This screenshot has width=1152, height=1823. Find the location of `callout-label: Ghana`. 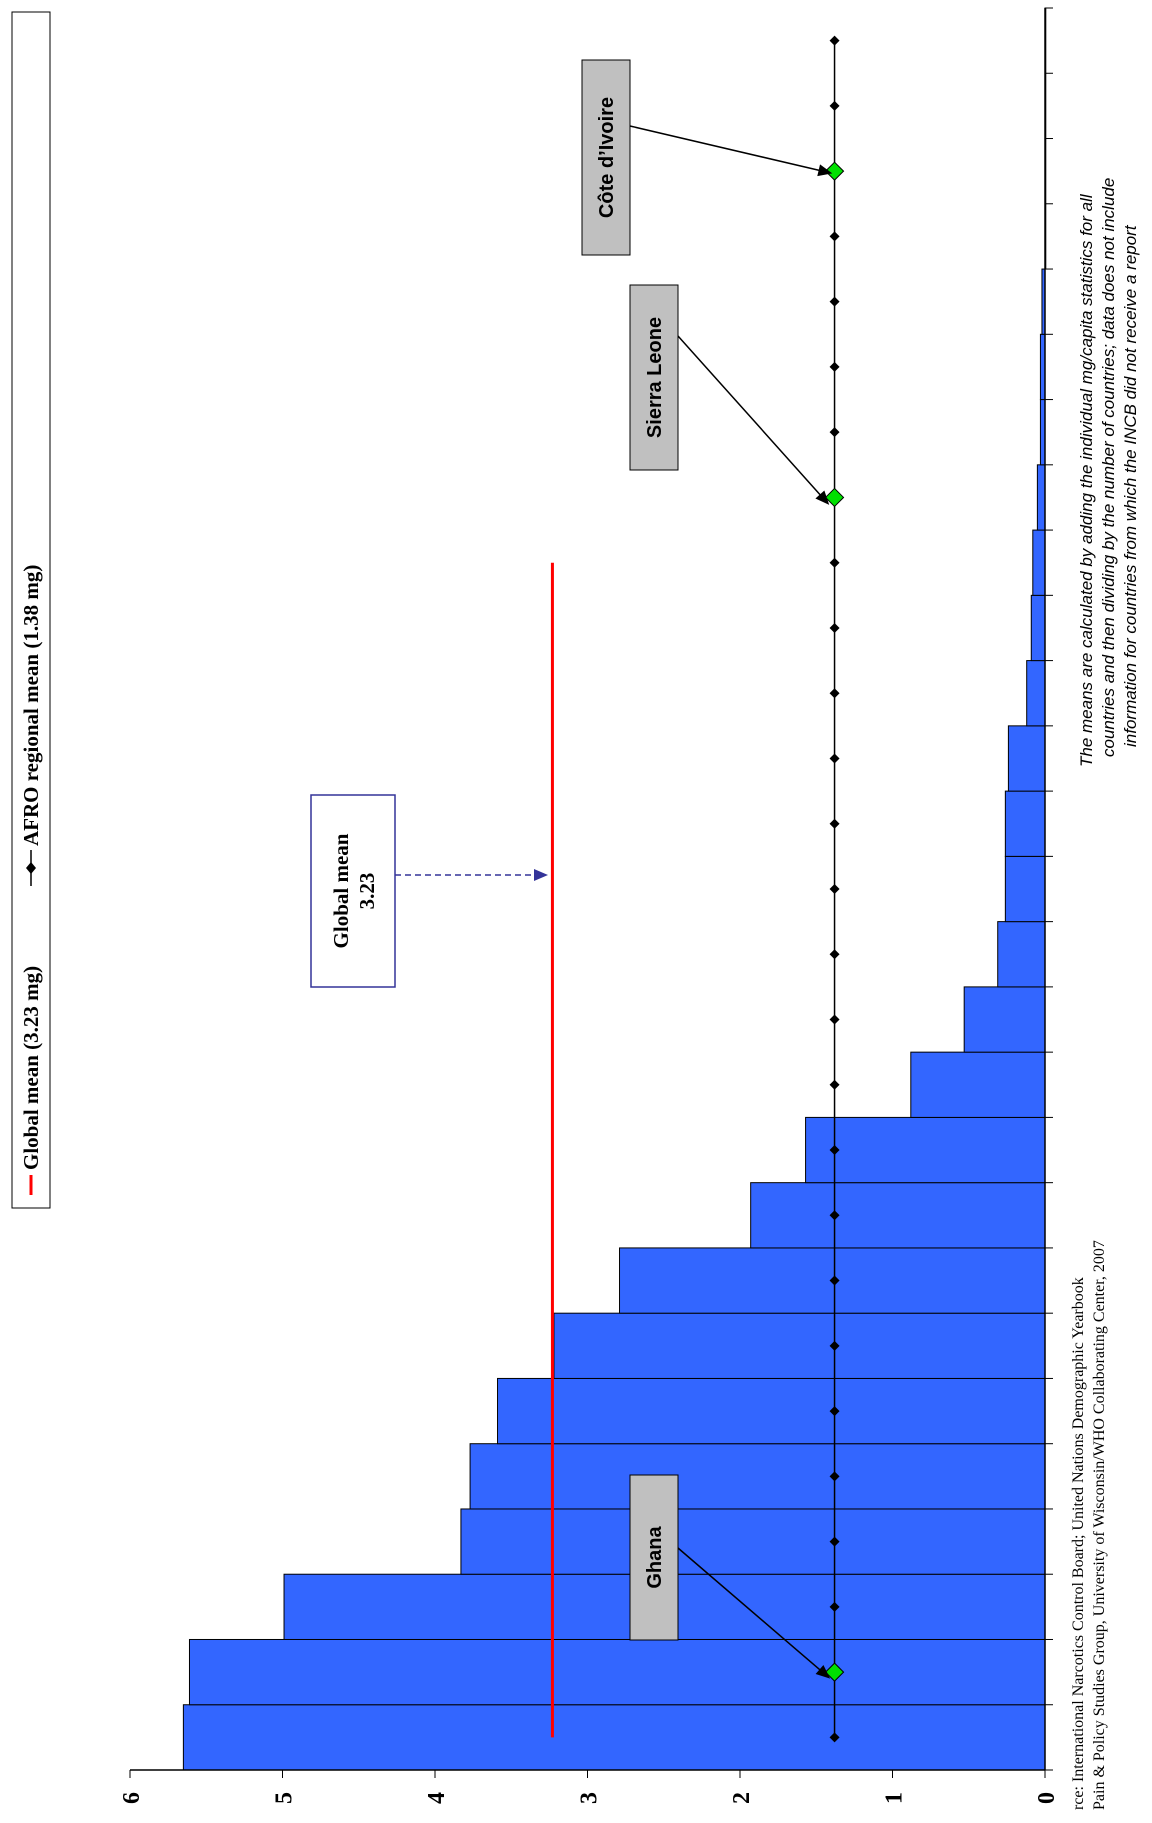

callout-label: Ghana is located at coordinates (655, 1557).